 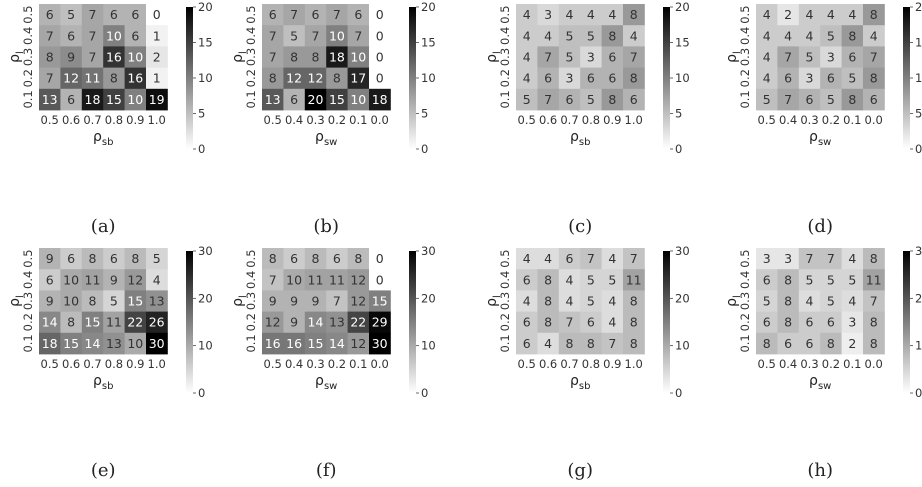 What do you see at coordinates (745, 322) in the screenshot?
I see `y-tick-label: 0.2` at bounding box center [745, 322].